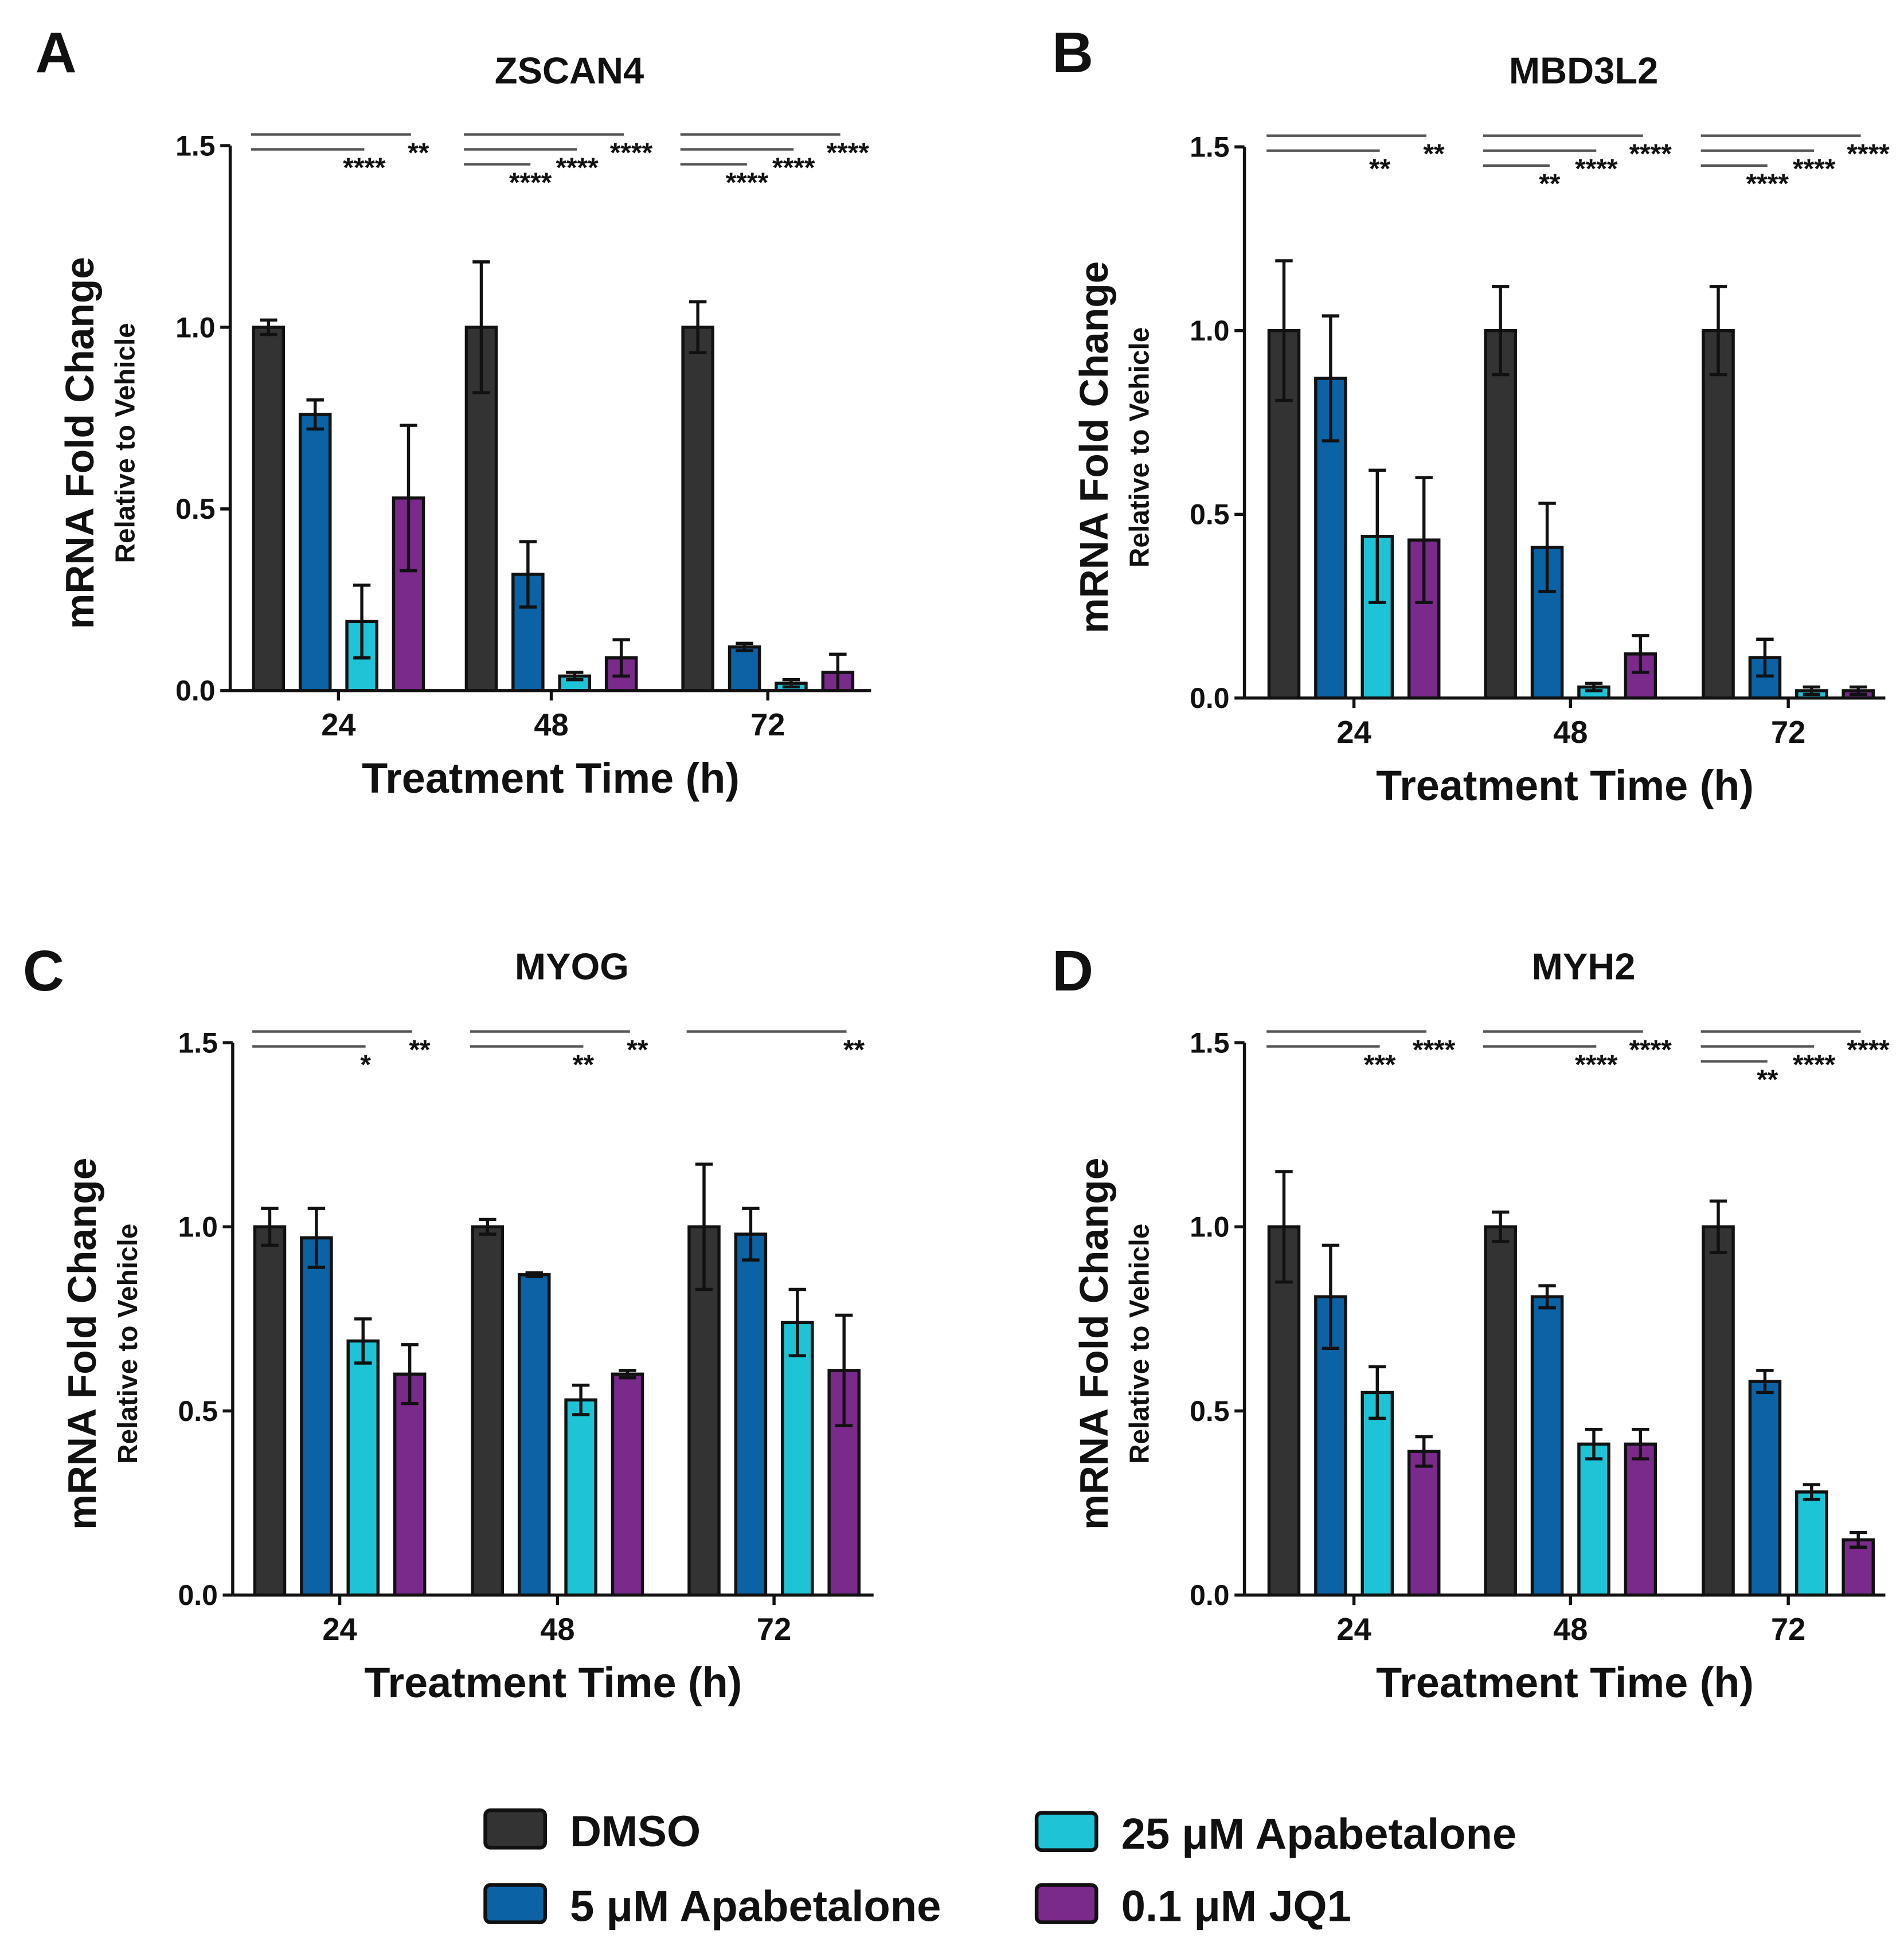 The image size is (1904, 1946). What do you see at coordinates (1072, 971) in the screenshot?
I see `panel-letter: D` at bounding box center [1072, 971].